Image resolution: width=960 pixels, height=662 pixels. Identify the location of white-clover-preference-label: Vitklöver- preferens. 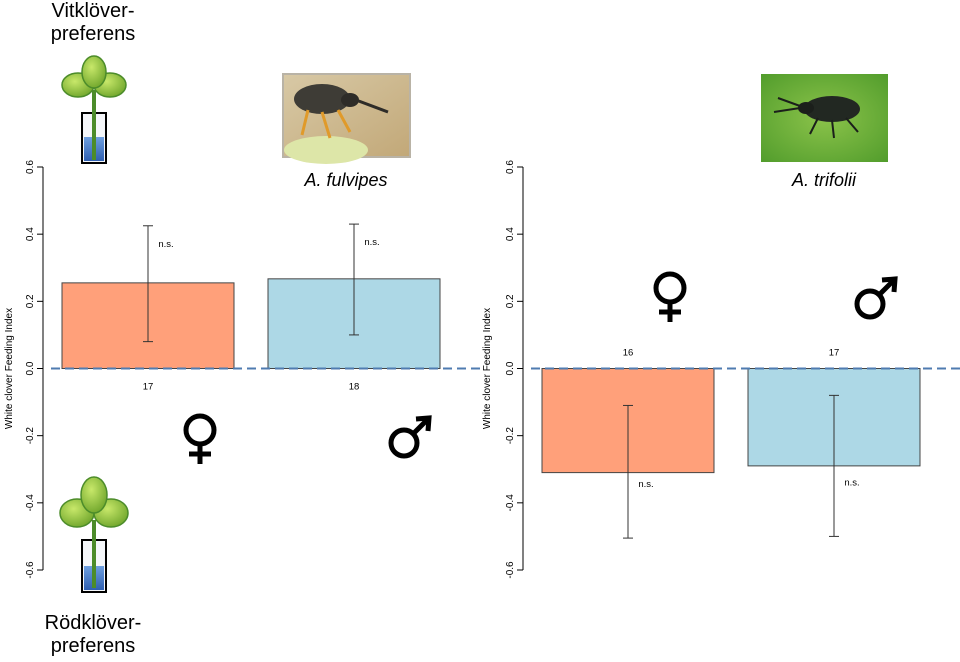
(93, 23).